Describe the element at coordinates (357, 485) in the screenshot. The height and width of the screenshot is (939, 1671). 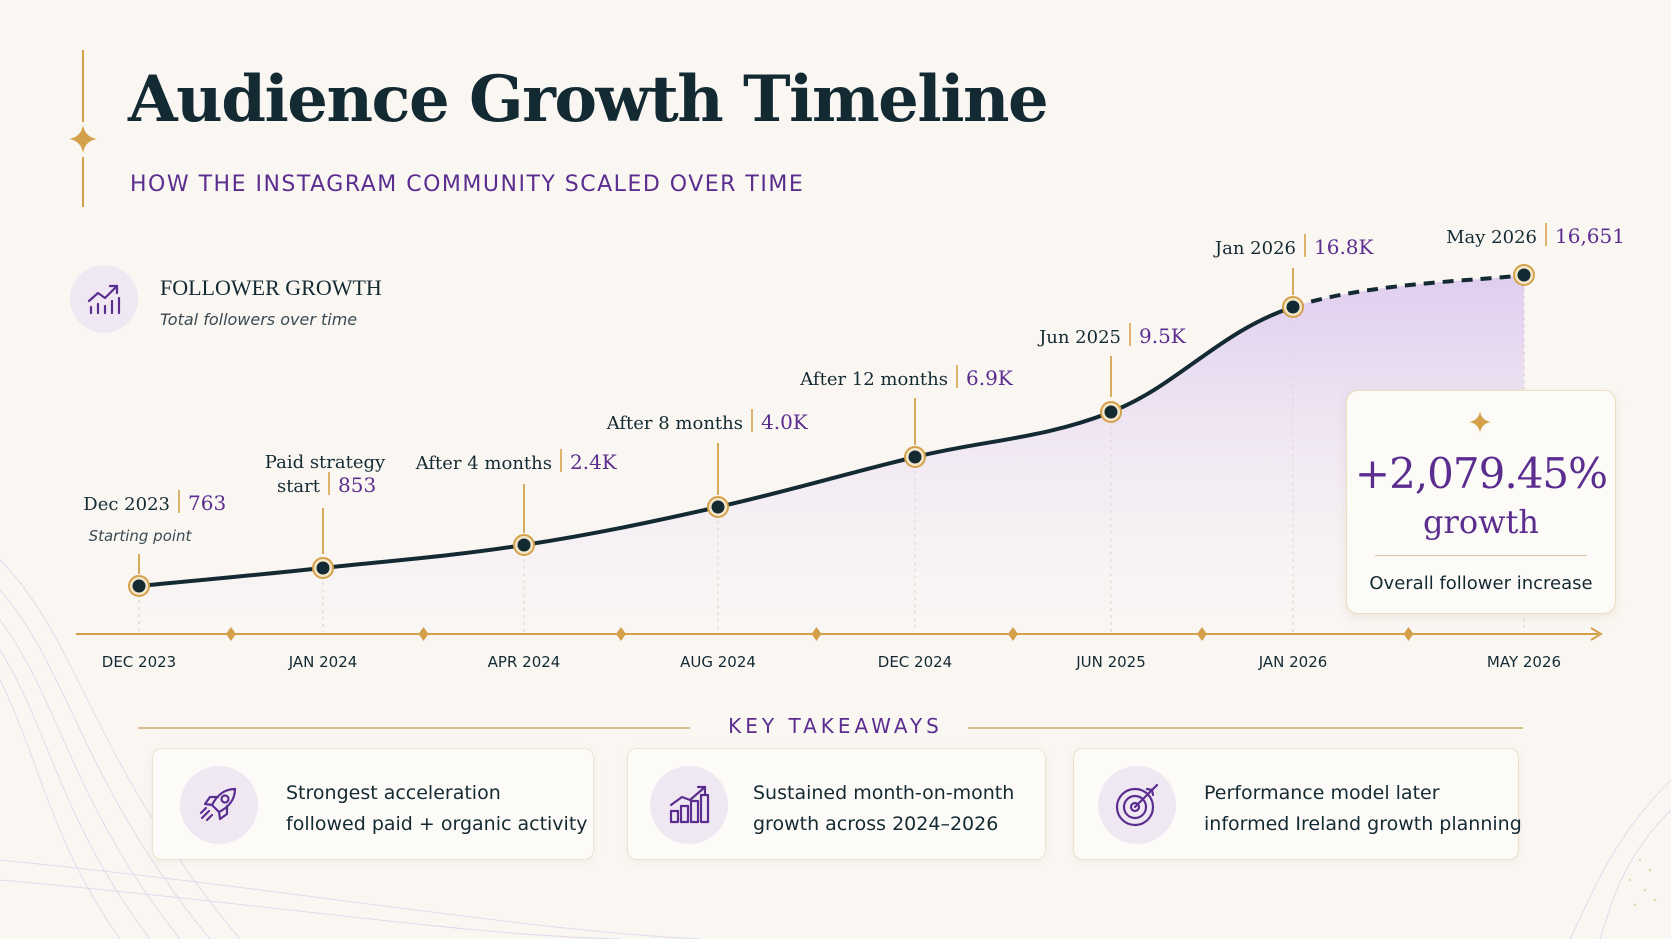
I see `point-value-label: 853` at that location.